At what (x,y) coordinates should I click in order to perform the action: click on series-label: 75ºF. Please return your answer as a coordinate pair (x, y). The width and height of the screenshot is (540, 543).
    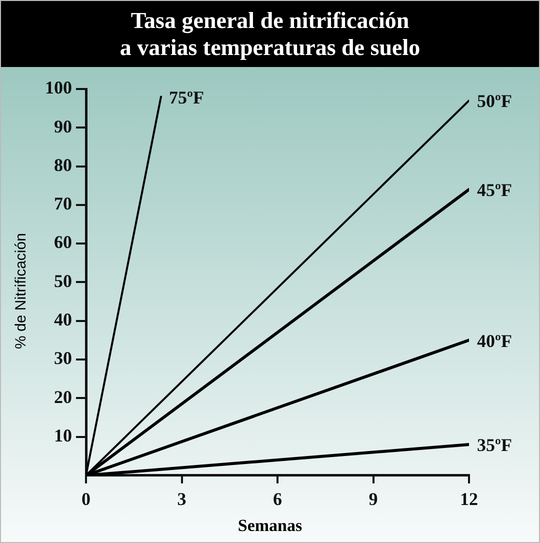
    Looking at the image, I should click on (186, 97).